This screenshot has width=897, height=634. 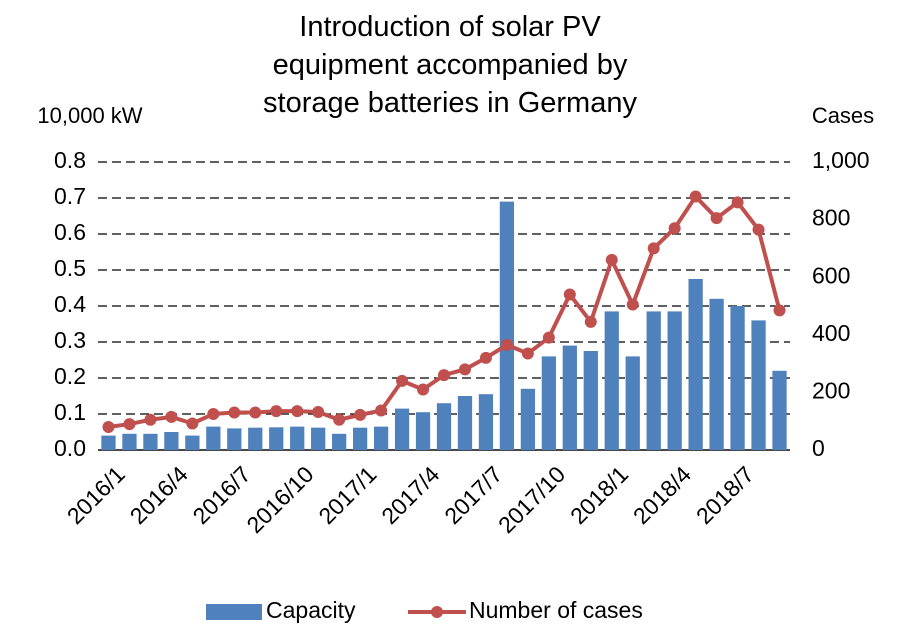 What do you see at coordinates (599, 495) in the screenshot?
I see `x-tick-label: 2018/1` at bounding box center [599, 495].